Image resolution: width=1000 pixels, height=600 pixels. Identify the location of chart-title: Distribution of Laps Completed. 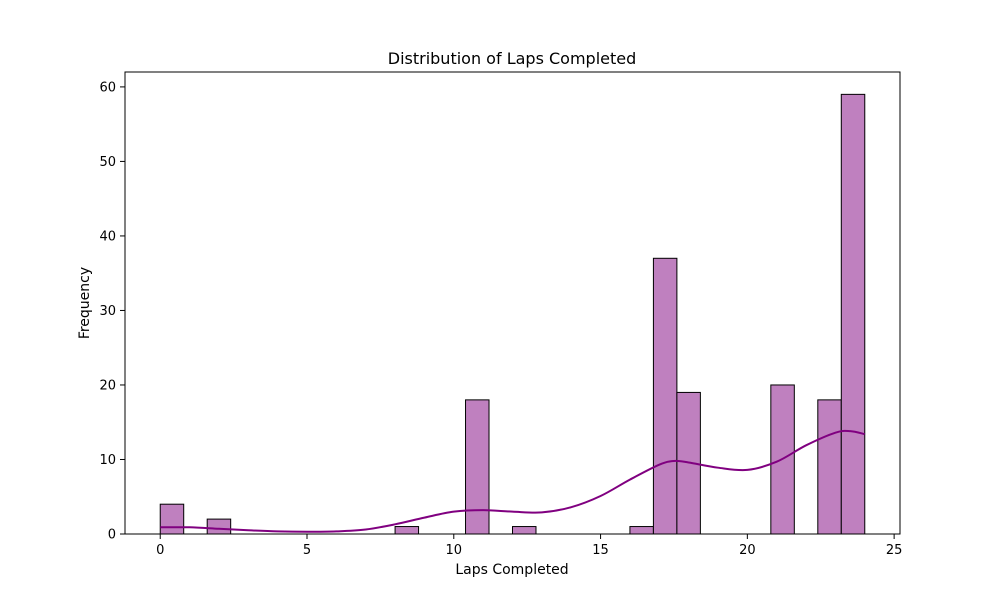
(512, 58).